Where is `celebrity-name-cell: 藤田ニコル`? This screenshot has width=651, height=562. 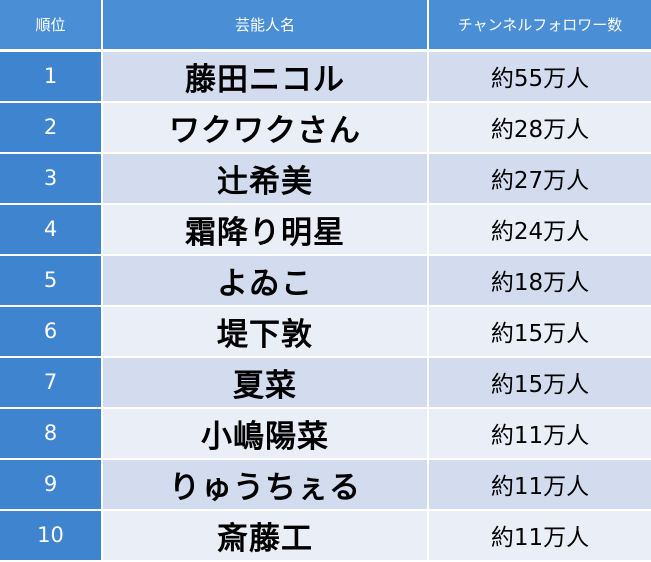
celebrity-name-cell: 藤田ニコル is located at coordinates (265, 76).